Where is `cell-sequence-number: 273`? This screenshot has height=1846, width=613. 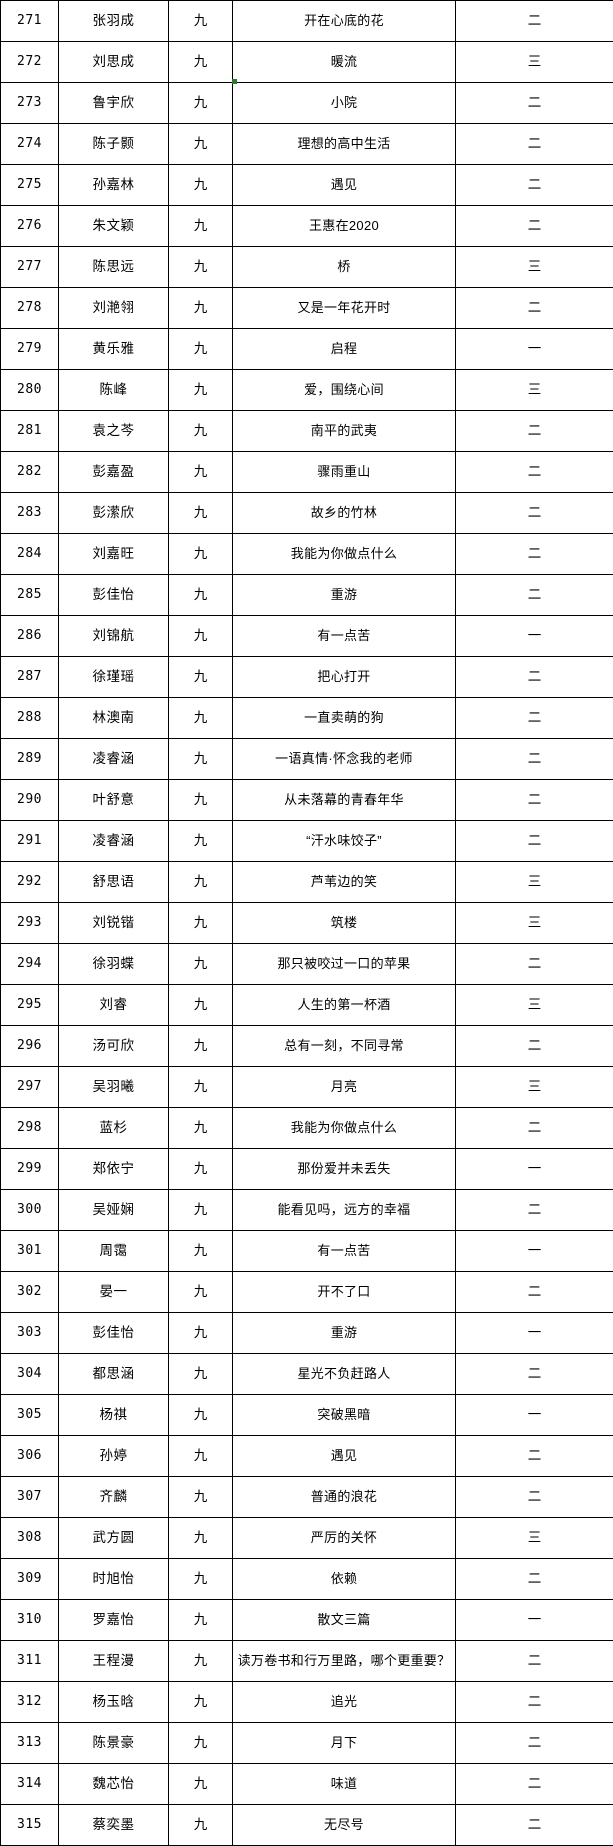 cell-sequence-number: 273 is located at coordinates (30, 103).